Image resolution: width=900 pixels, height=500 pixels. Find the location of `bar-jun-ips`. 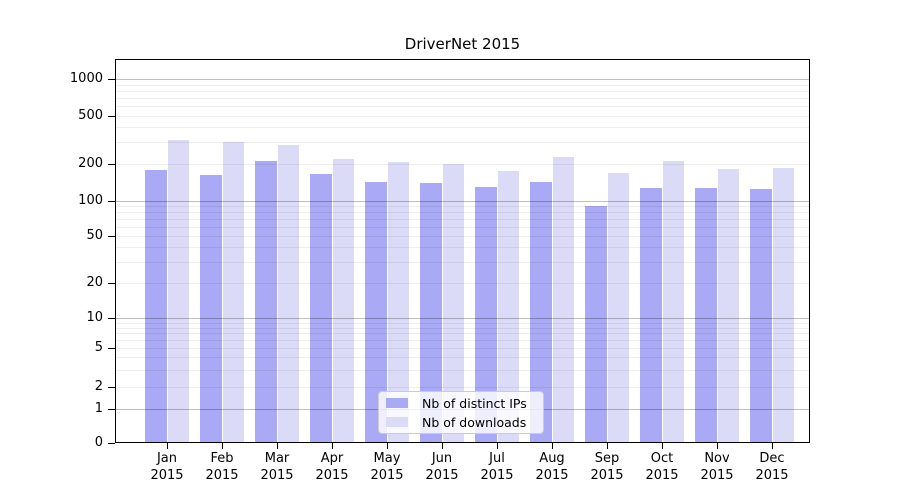

bar-jun-ips is located at coordinates (431, 312).